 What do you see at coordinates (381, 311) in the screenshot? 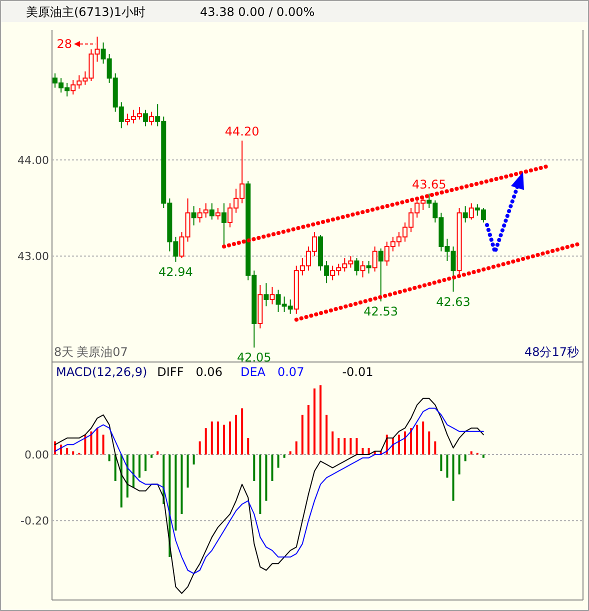
I see `annotation: 42.53` at bounding box center [381, 311].